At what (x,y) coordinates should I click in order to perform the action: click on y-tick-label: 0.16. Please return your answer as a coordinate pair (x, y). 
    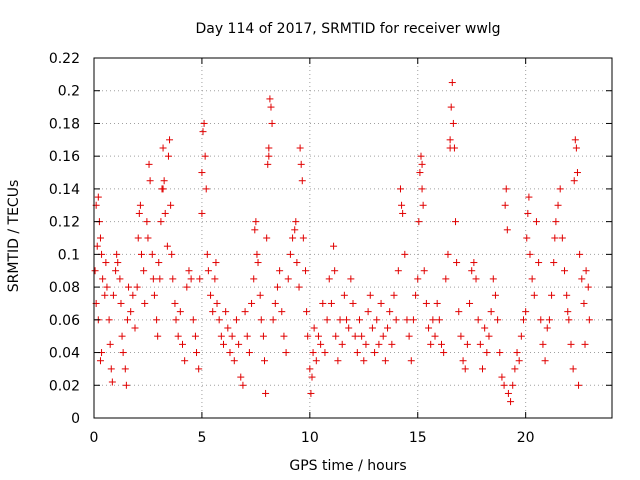
    Looking at the image, I should click on (64, 157).